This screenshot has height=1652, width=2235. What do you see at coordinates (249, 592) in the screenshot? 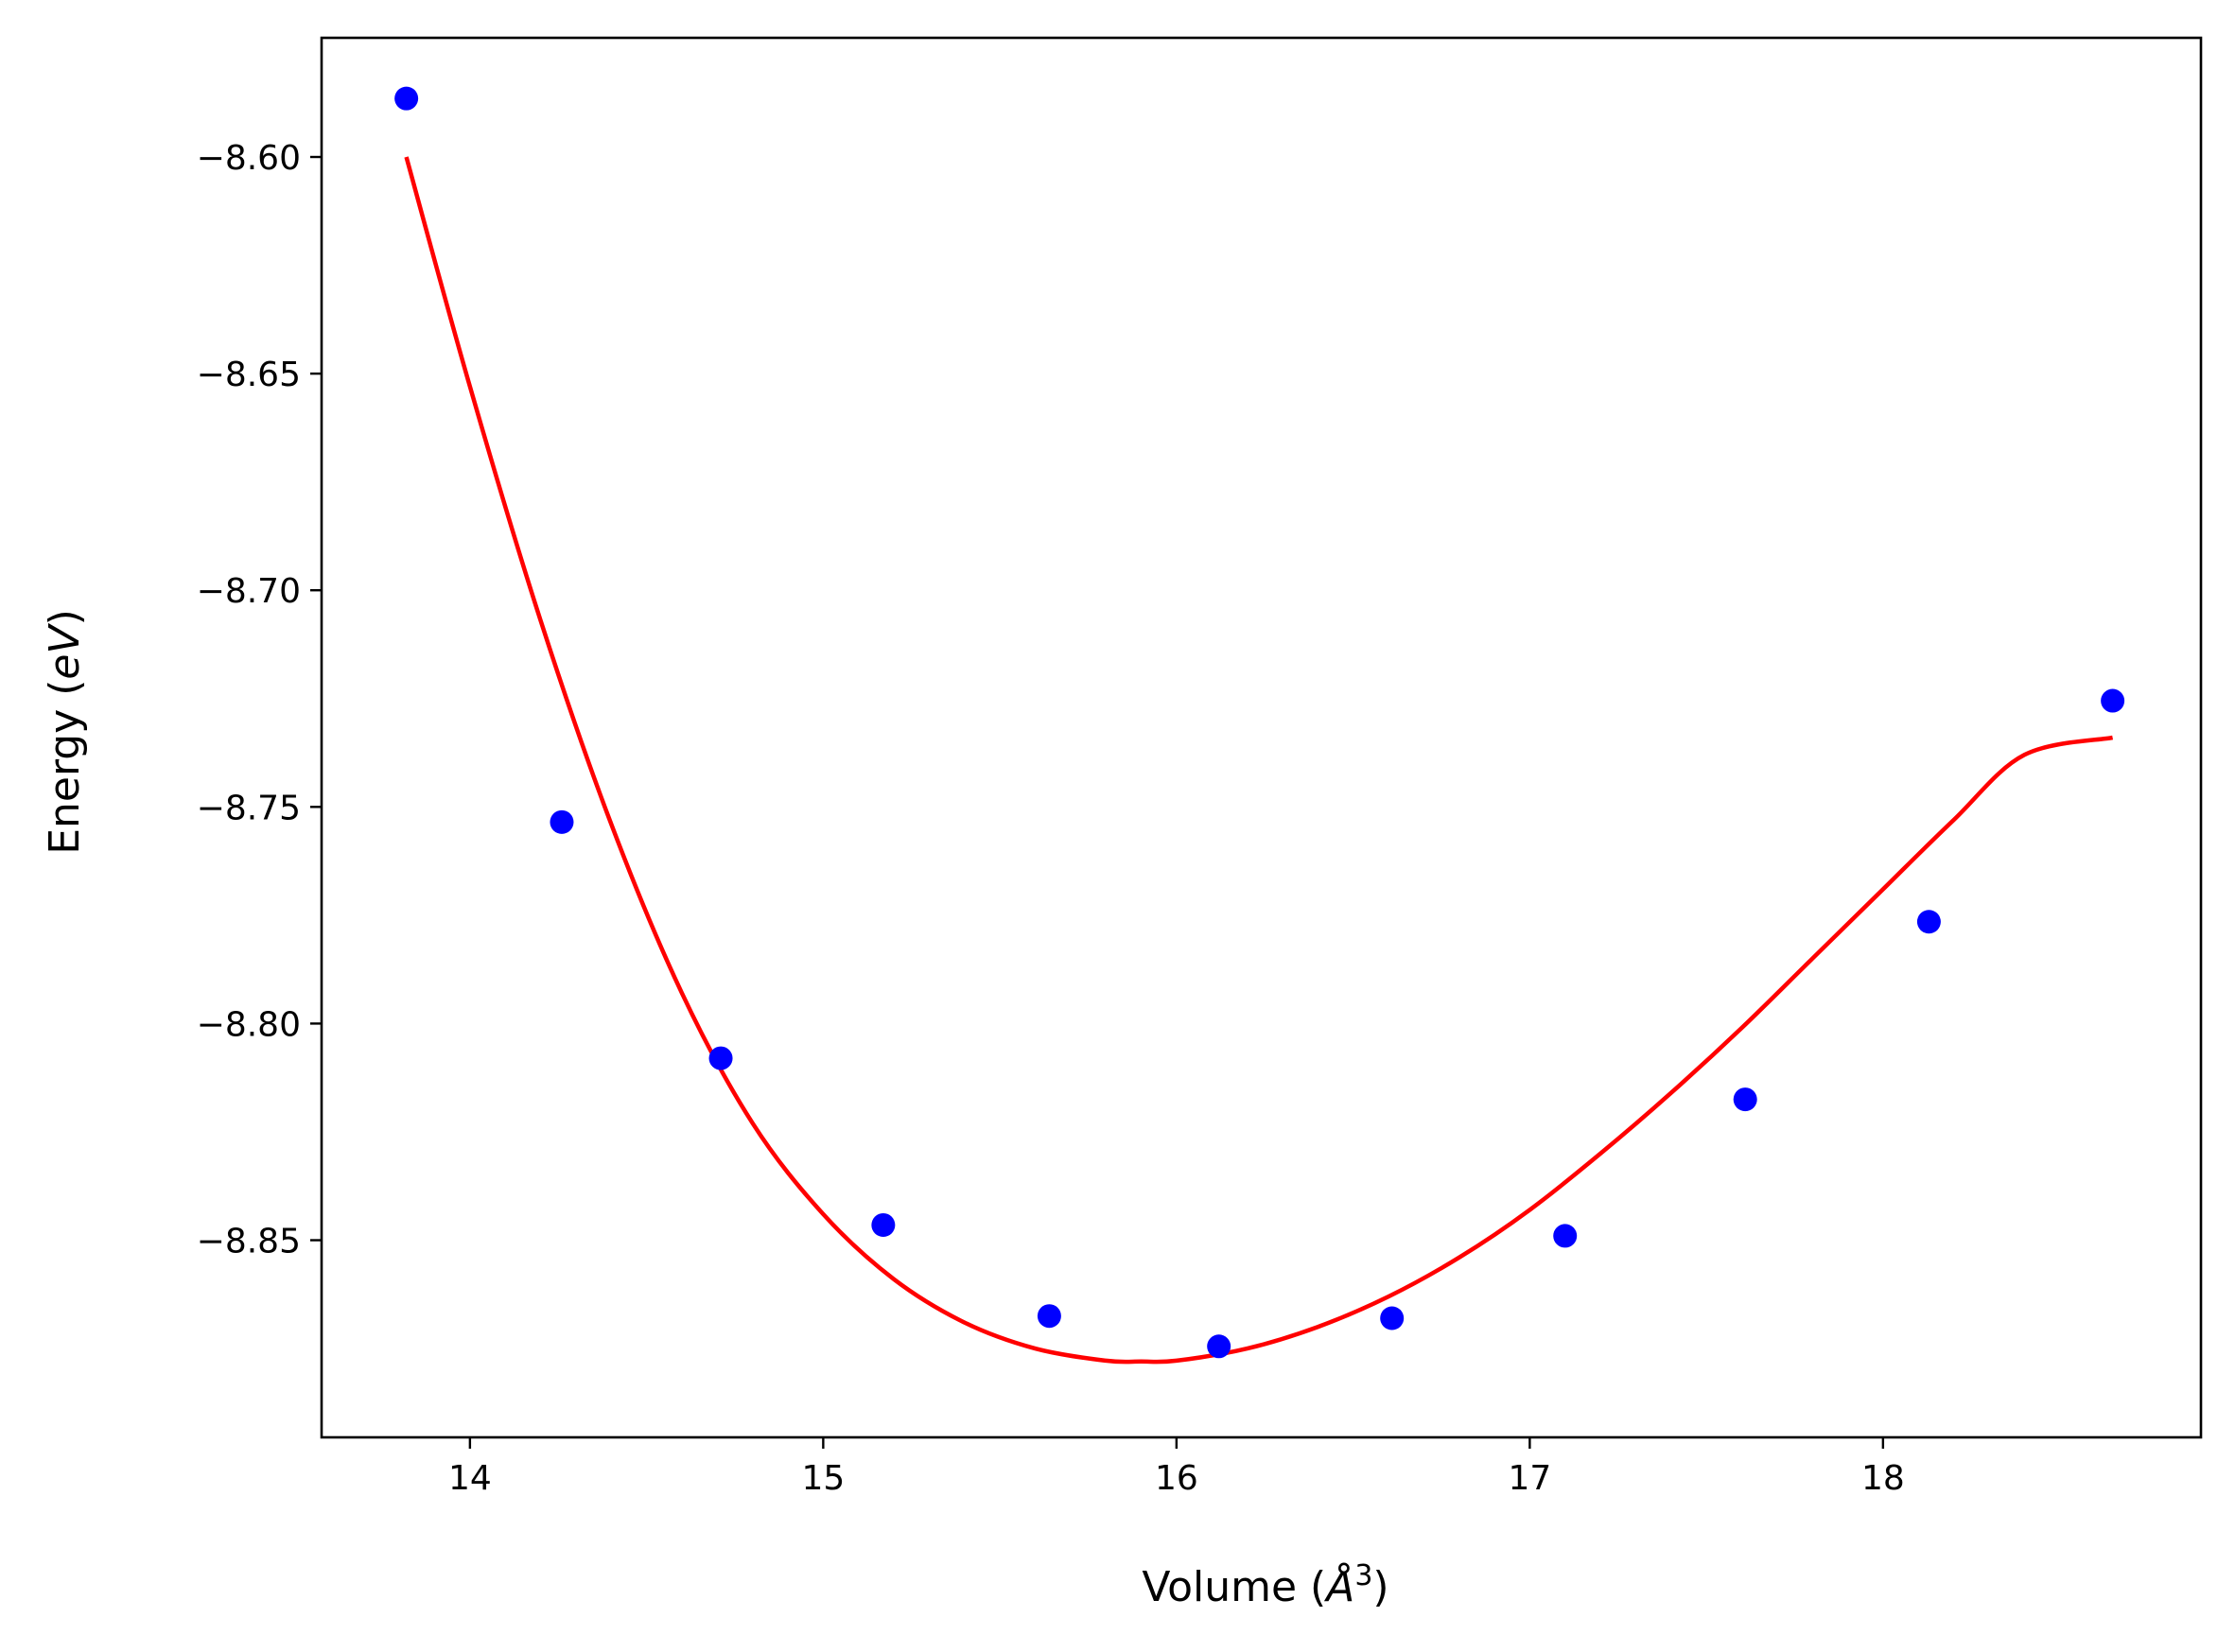
I see `y-tick-label: −8.70` at bounding box center [249, 592].